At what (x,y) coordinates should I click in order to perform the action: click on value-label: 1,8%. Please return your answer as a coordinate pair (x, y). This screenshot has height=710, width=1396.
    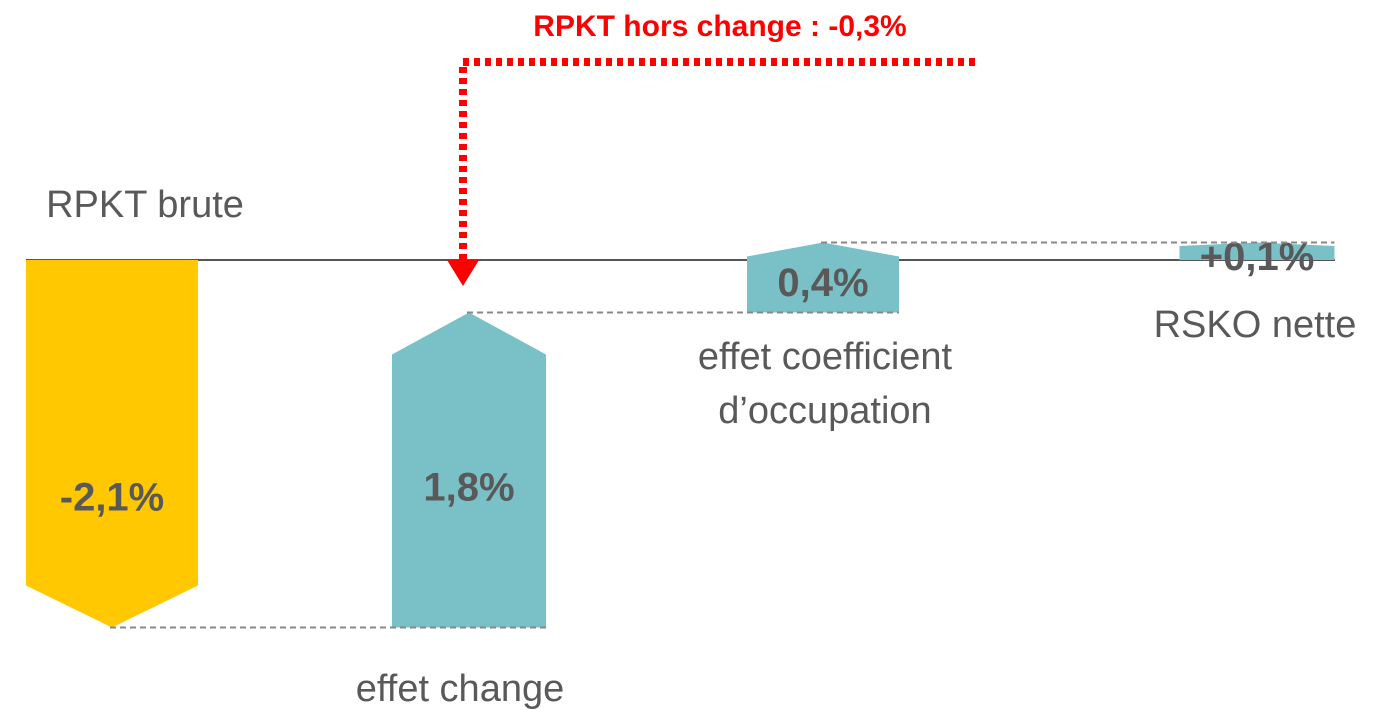
    Looking at the image, I should click on (468, 488).